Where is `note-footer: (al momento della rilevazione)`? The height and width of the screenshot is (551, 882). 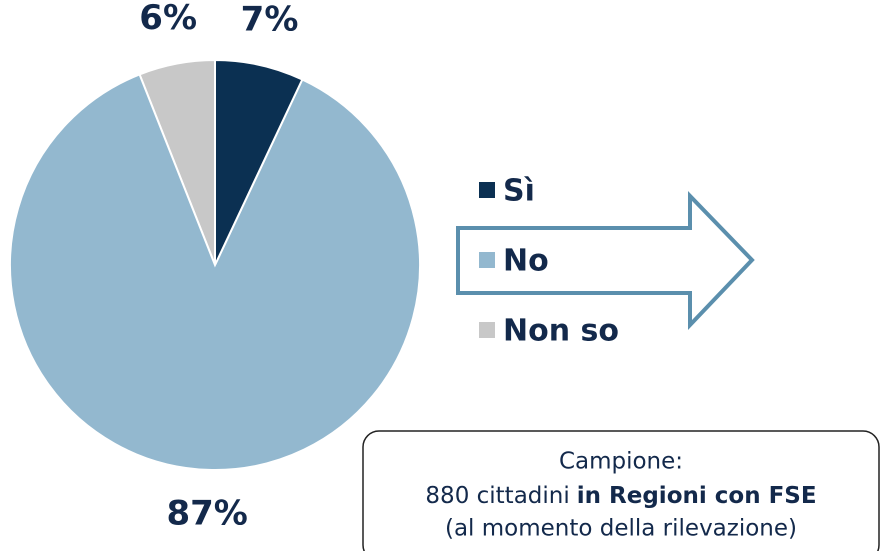 note-footer: (al momento della rilevazione) is located at coordinates (621, 529).